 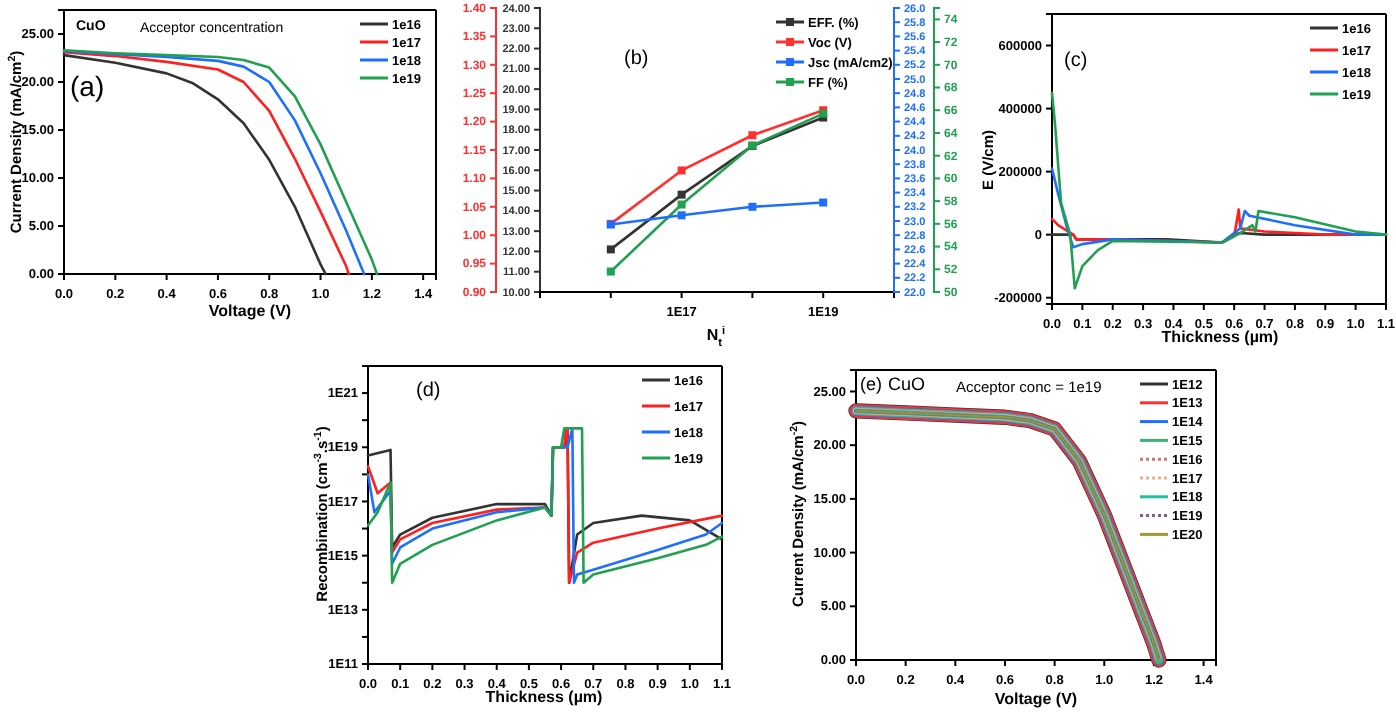 I want to click on annotation: (e), so click(x=871, y=384).